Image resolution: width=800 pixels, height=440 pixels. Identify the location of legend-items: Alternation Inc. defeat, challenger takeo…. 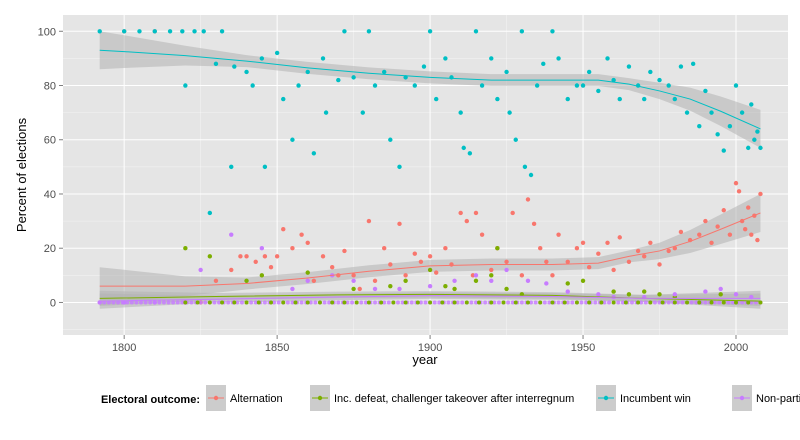
(503, 398).